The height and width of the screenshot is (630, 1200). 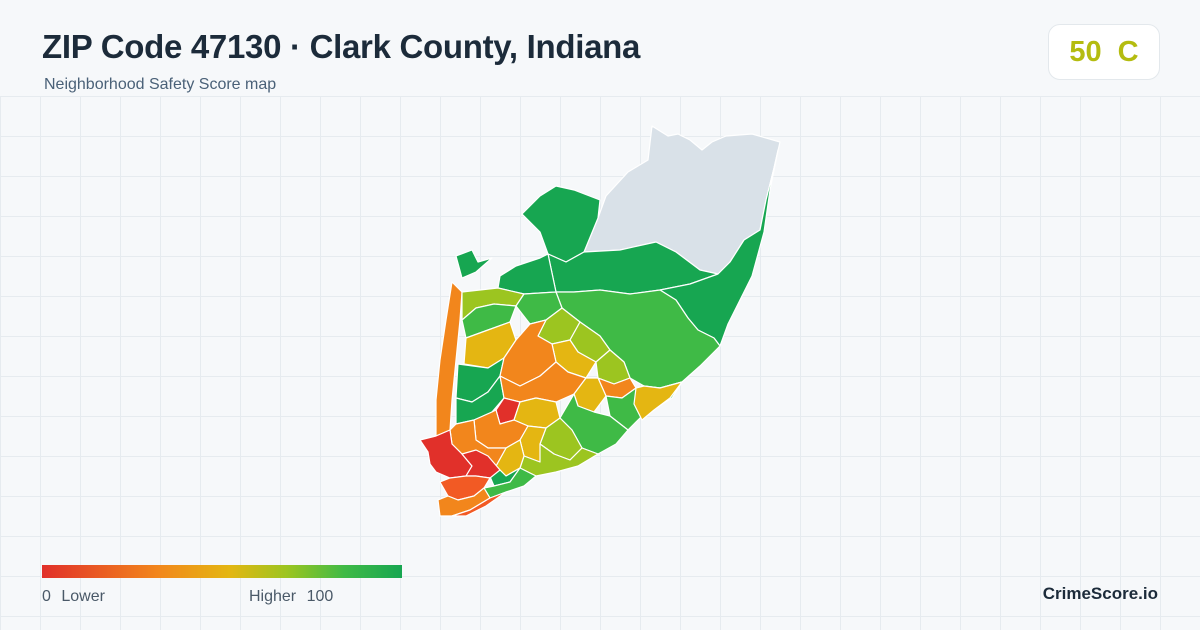 What do you see at coordinates (320, 596) in the screenshot?
I see `legend-max-value: 100` at bounding box center [320, 596].